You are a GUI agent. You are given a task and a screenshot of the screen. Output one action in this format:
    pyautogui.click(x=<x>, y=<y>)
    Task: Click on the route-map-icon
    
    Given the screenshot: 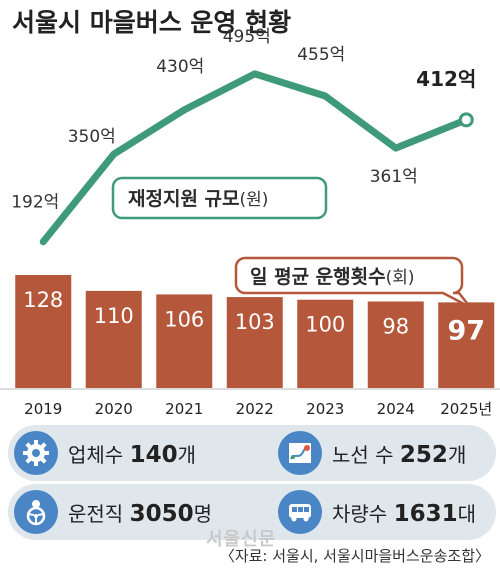 What is the action you would take?
    pyautogui.click(x=300, y=453)
    